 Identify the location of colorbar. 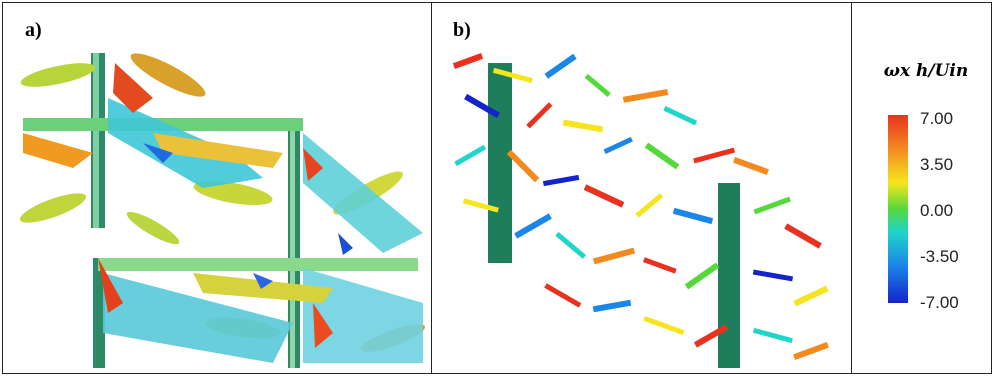
(898, 209).